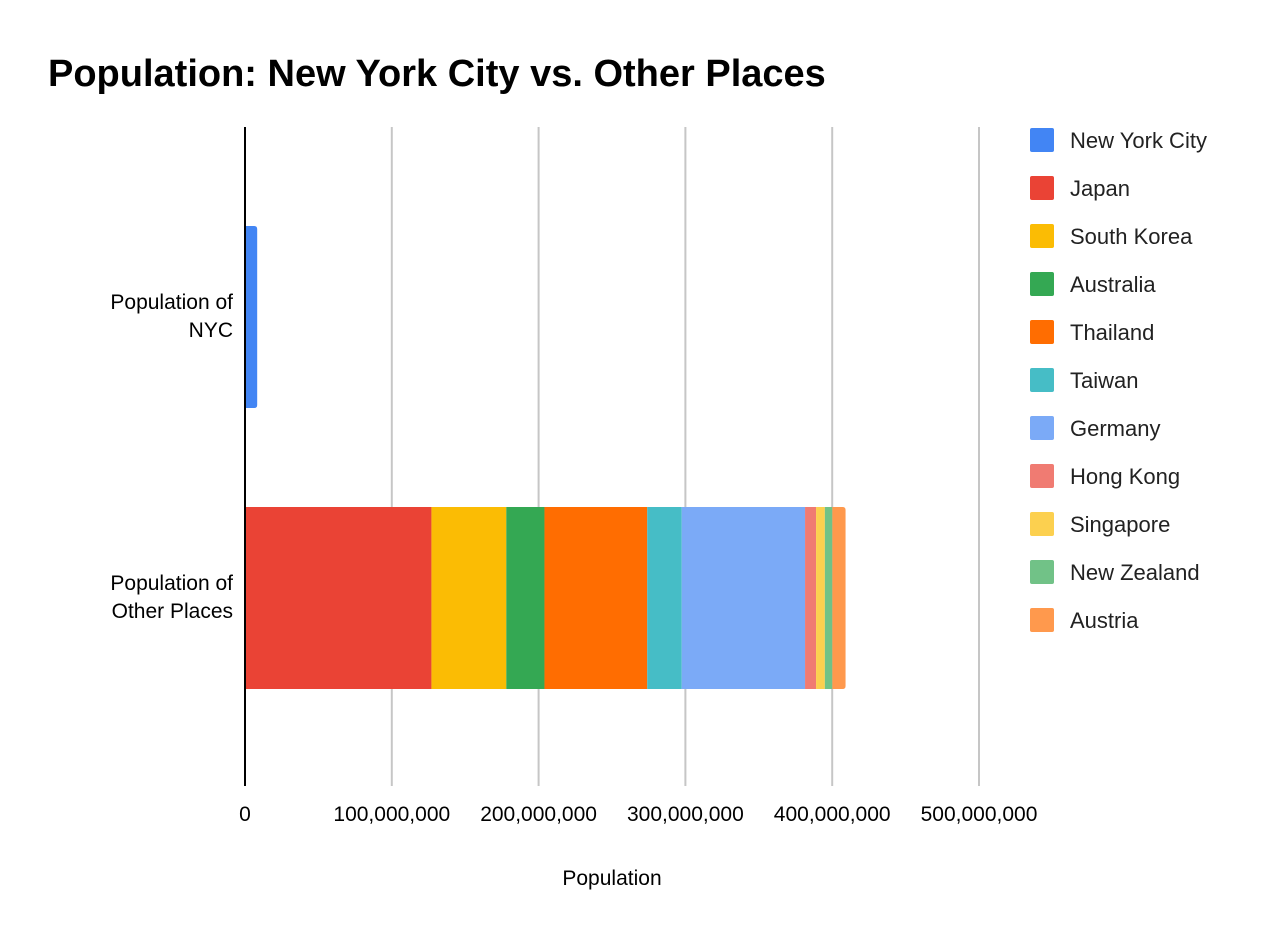  What do you see at coordinates (1104, 620) in the screenshot?
I see `legend-label: Austria` at bounding box center [1104, 620].